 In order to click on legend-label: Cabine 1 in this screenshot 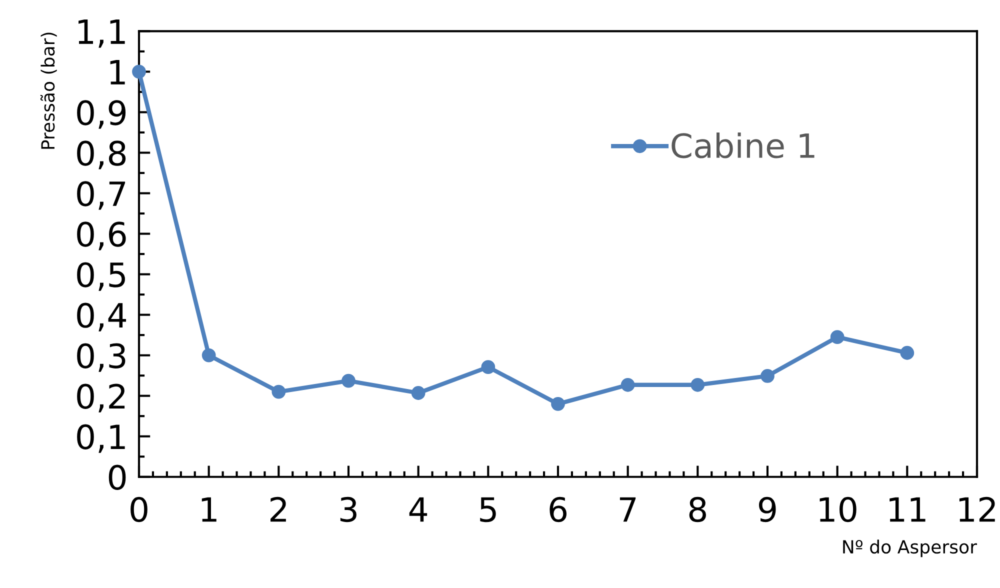, I will do `click(743, 145)`.